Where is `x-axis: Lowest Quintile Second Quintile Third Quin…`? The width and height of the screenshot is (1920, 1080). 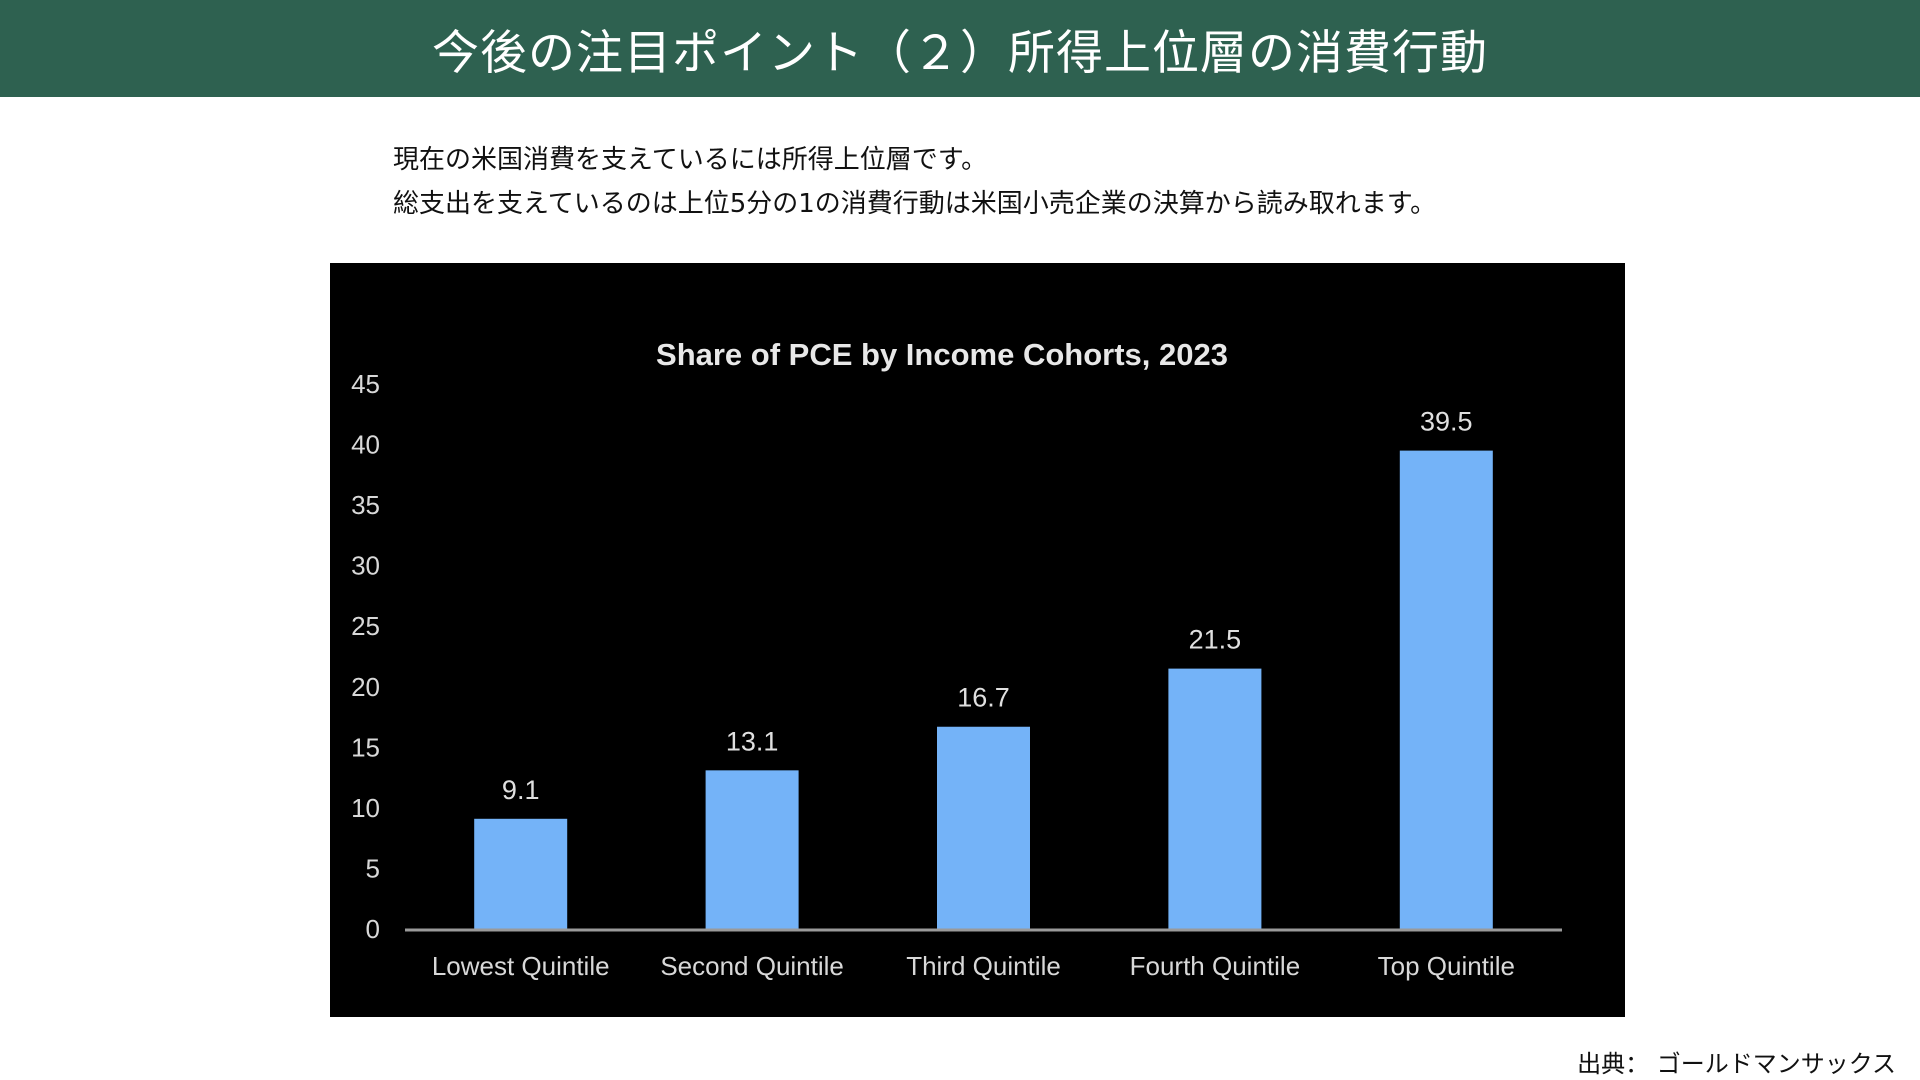 x-axis: Lowest Quintile Second Quintile Third Quin… is located at coordinates (983, 954).